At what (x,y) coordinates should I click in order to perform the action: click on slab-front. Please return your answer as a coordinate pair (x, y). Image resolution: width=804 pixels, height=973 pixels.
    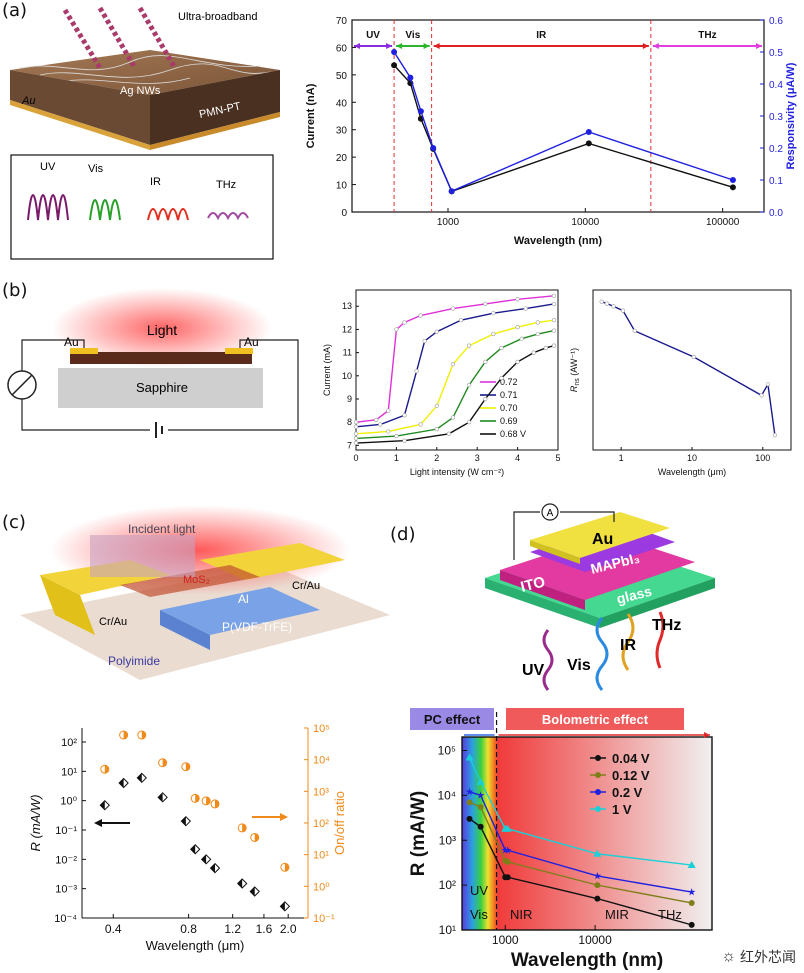
    Looking at the image, I should click on (80, 107).